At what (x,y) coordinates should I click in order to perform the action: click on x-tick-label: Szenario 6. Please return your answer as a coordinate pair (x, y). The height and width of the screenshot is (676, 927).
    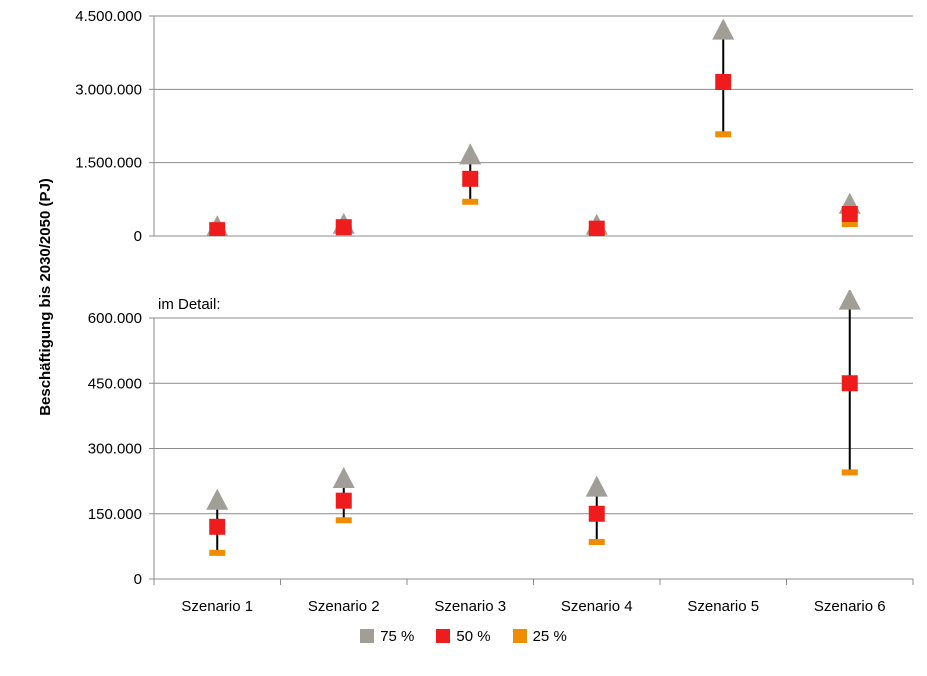
    Looking at the image, I should click on (850, 606).